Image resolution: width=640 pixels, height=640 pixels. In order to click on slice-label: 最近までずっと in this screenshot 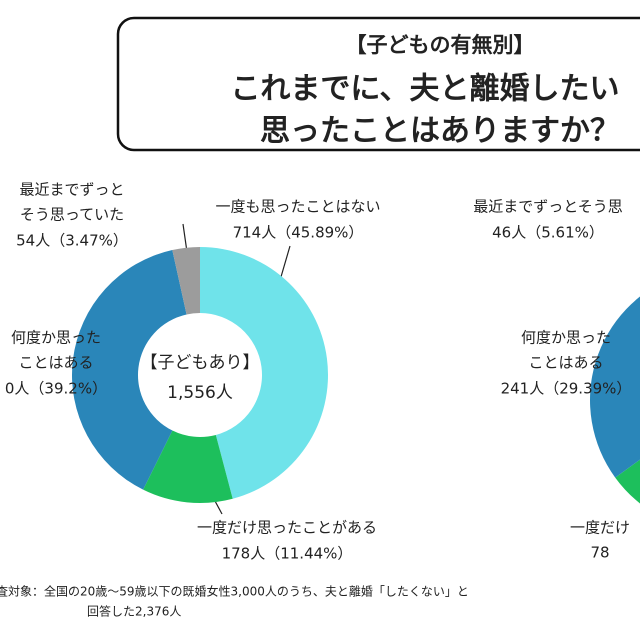, I will do `click(71, 190)`.